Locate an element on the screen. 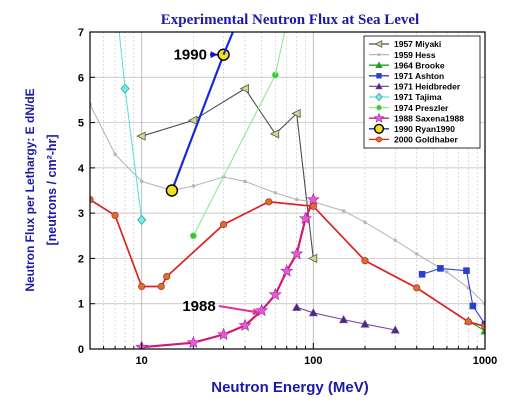  legend-entry-1959-hess: 1959 Hess is located at coordinates (402, 55).